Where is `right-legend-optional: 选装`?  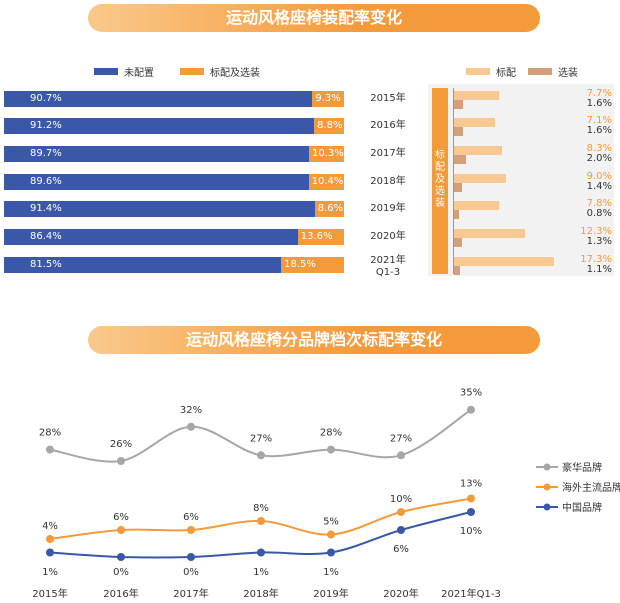
right-legend-optional: 选装 is located at coordinates (553, 71).